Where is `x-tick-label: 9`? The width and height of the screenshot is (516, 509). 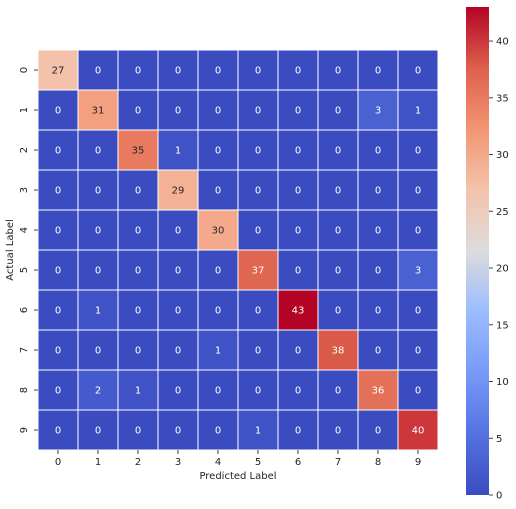 x-tick-label: 9 is located at coordinates (418, 462).